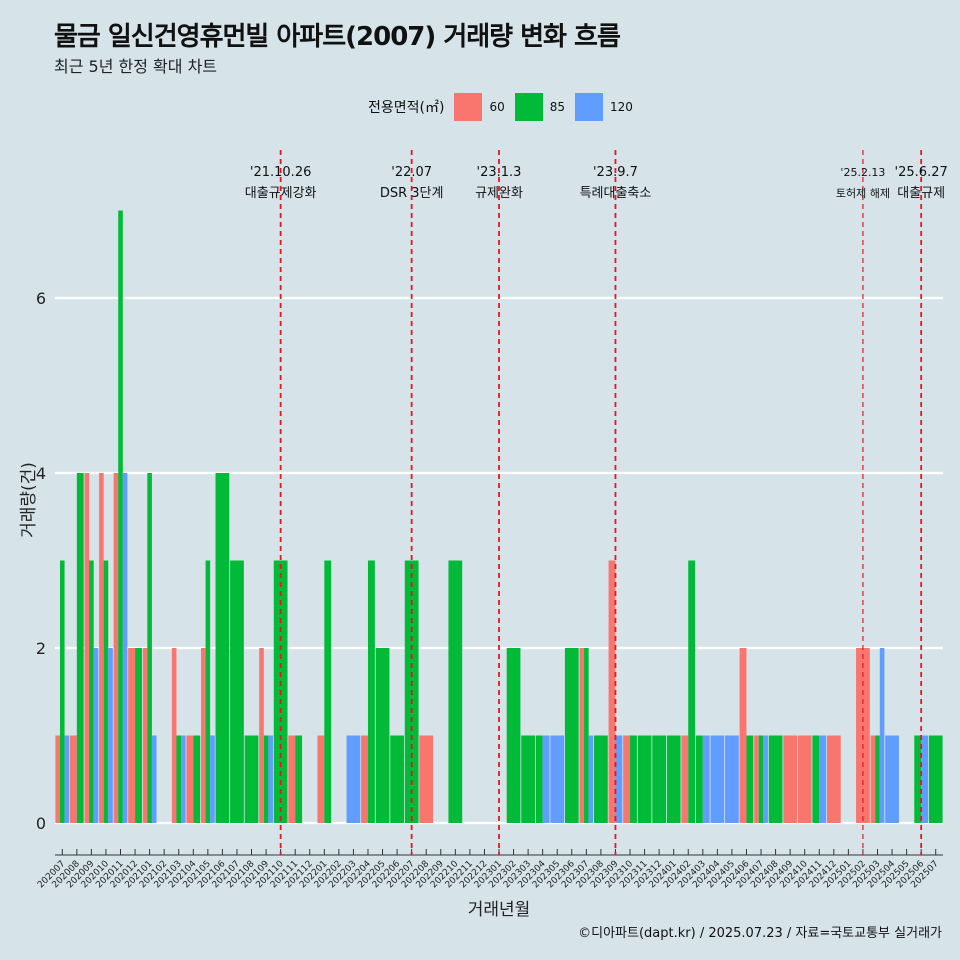 The height and width of the screenshot is (960, 960). What do you see at coordinates (497, 107) in the screenshot?
I see `legend-label-60: 60` at bounding box center [497, 107].